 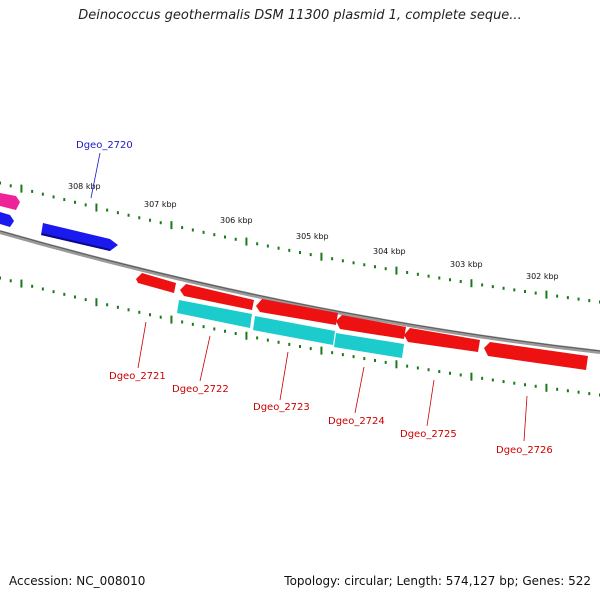 What do you see at coordinates (10, 201) in the screenshot?
I see `gene-partial-pink` at bounding box center [10, 201].